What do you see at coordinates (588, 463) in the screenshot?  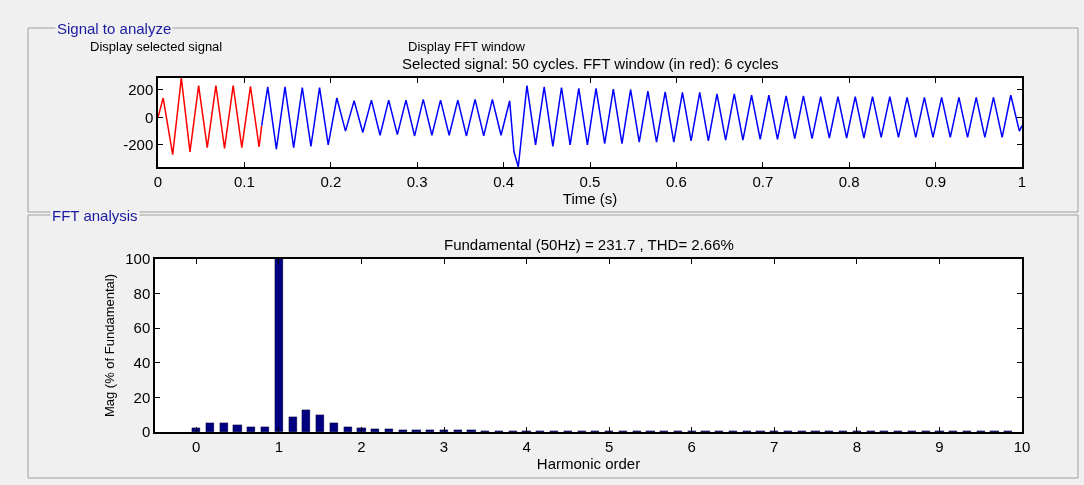 I see `x-axis-title: Harmonic order` at bounding box center [588, 463].